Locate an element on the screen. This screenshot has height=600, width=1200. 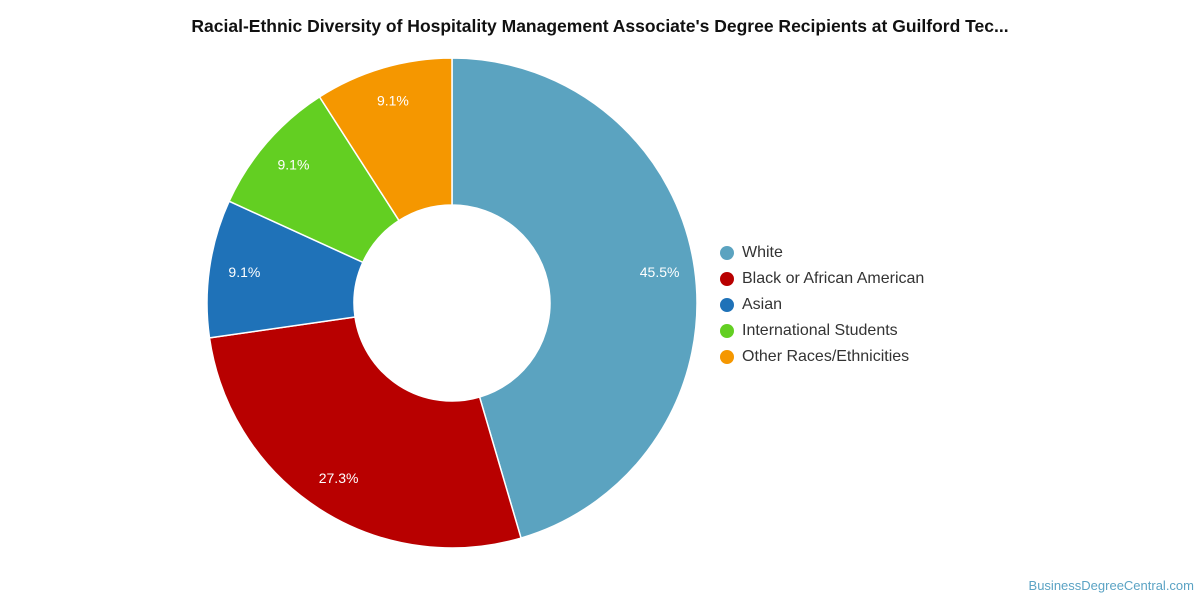
legend-label: White is located at coordinates (762, 252).